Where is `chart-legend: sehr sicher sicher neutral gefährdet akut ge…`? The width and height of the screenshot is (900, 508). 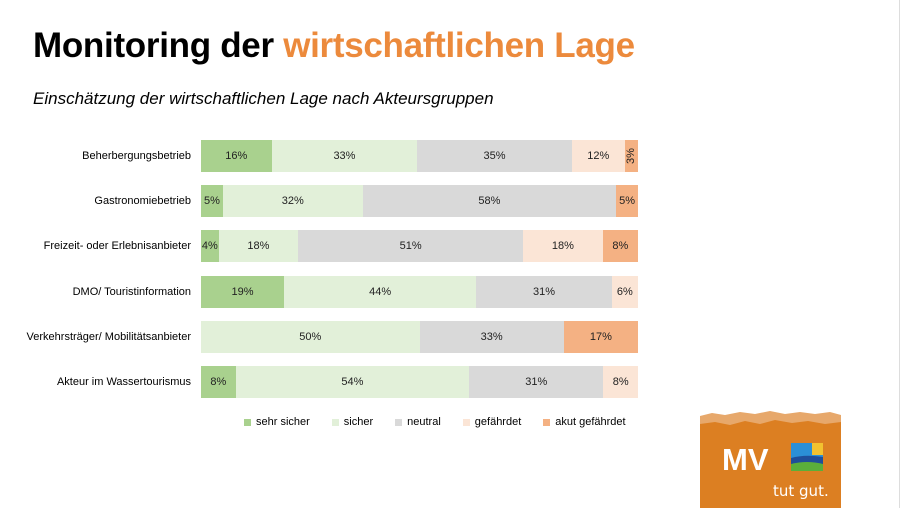
chart-legend: sehr sicher sicher neutral gefährdet akut ge… is located at coordinates (446, 422).